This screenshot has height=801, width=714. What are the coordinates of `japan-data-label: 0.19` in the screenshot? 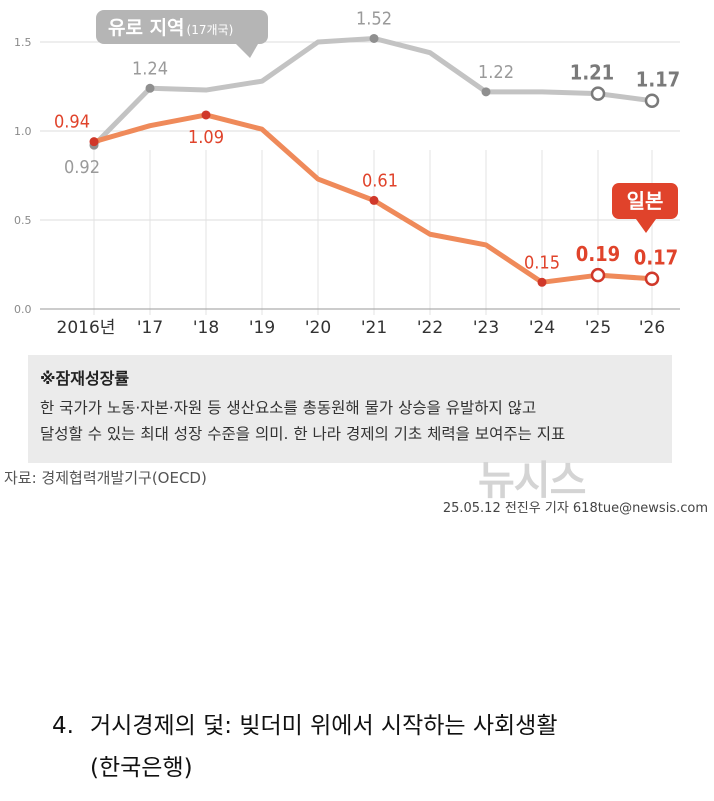 It's located at (598, 254).